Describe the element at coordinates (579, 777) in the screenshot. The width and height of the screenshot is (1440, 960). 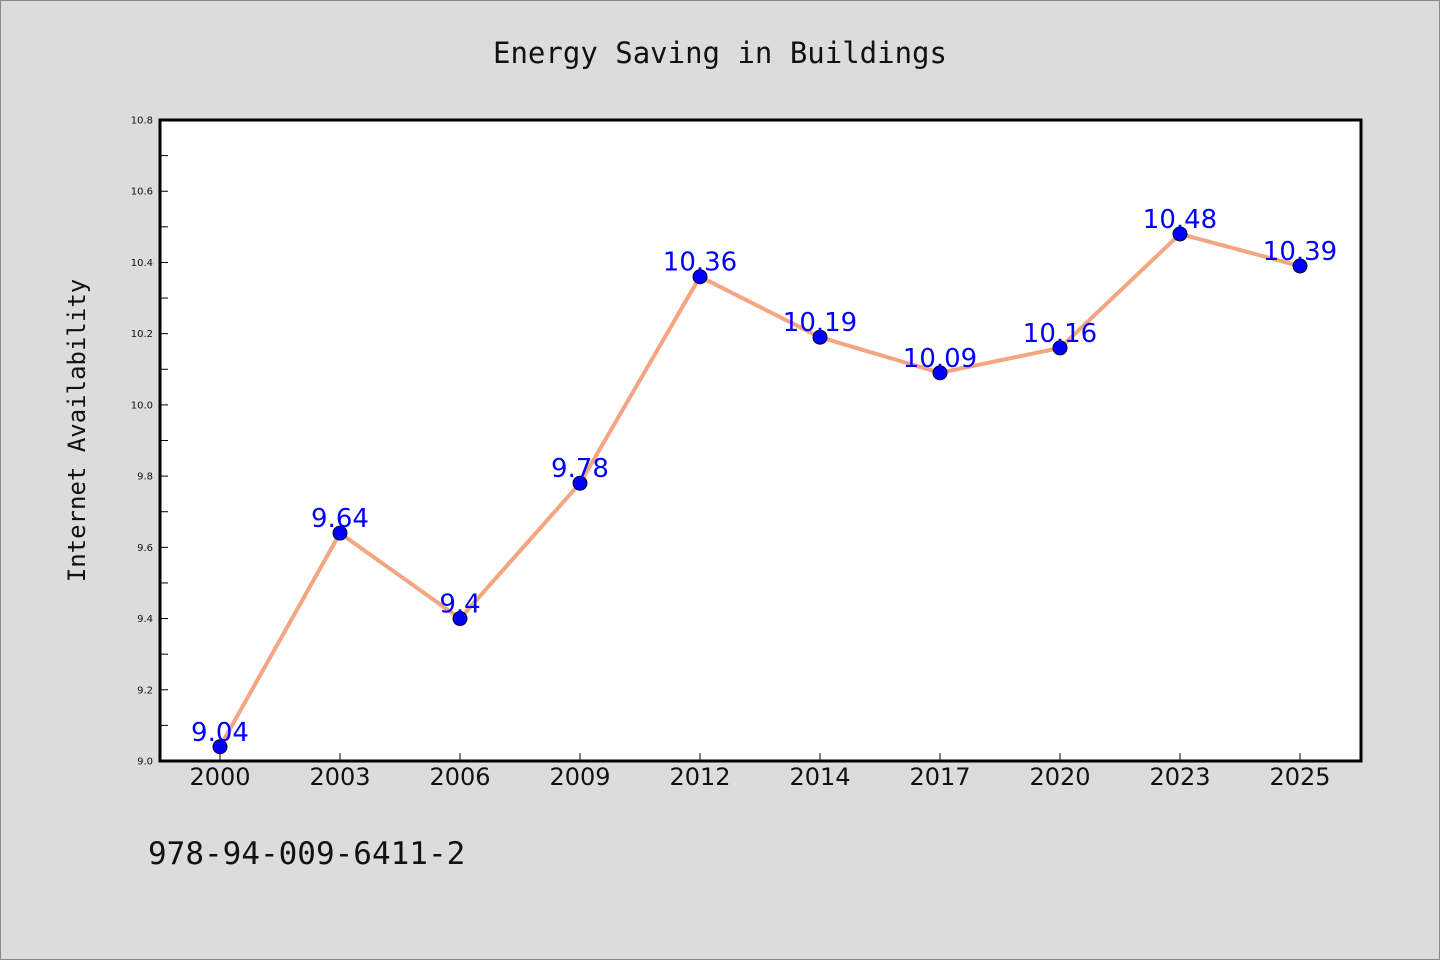
I see `x-tick-label: 2009` at that location.